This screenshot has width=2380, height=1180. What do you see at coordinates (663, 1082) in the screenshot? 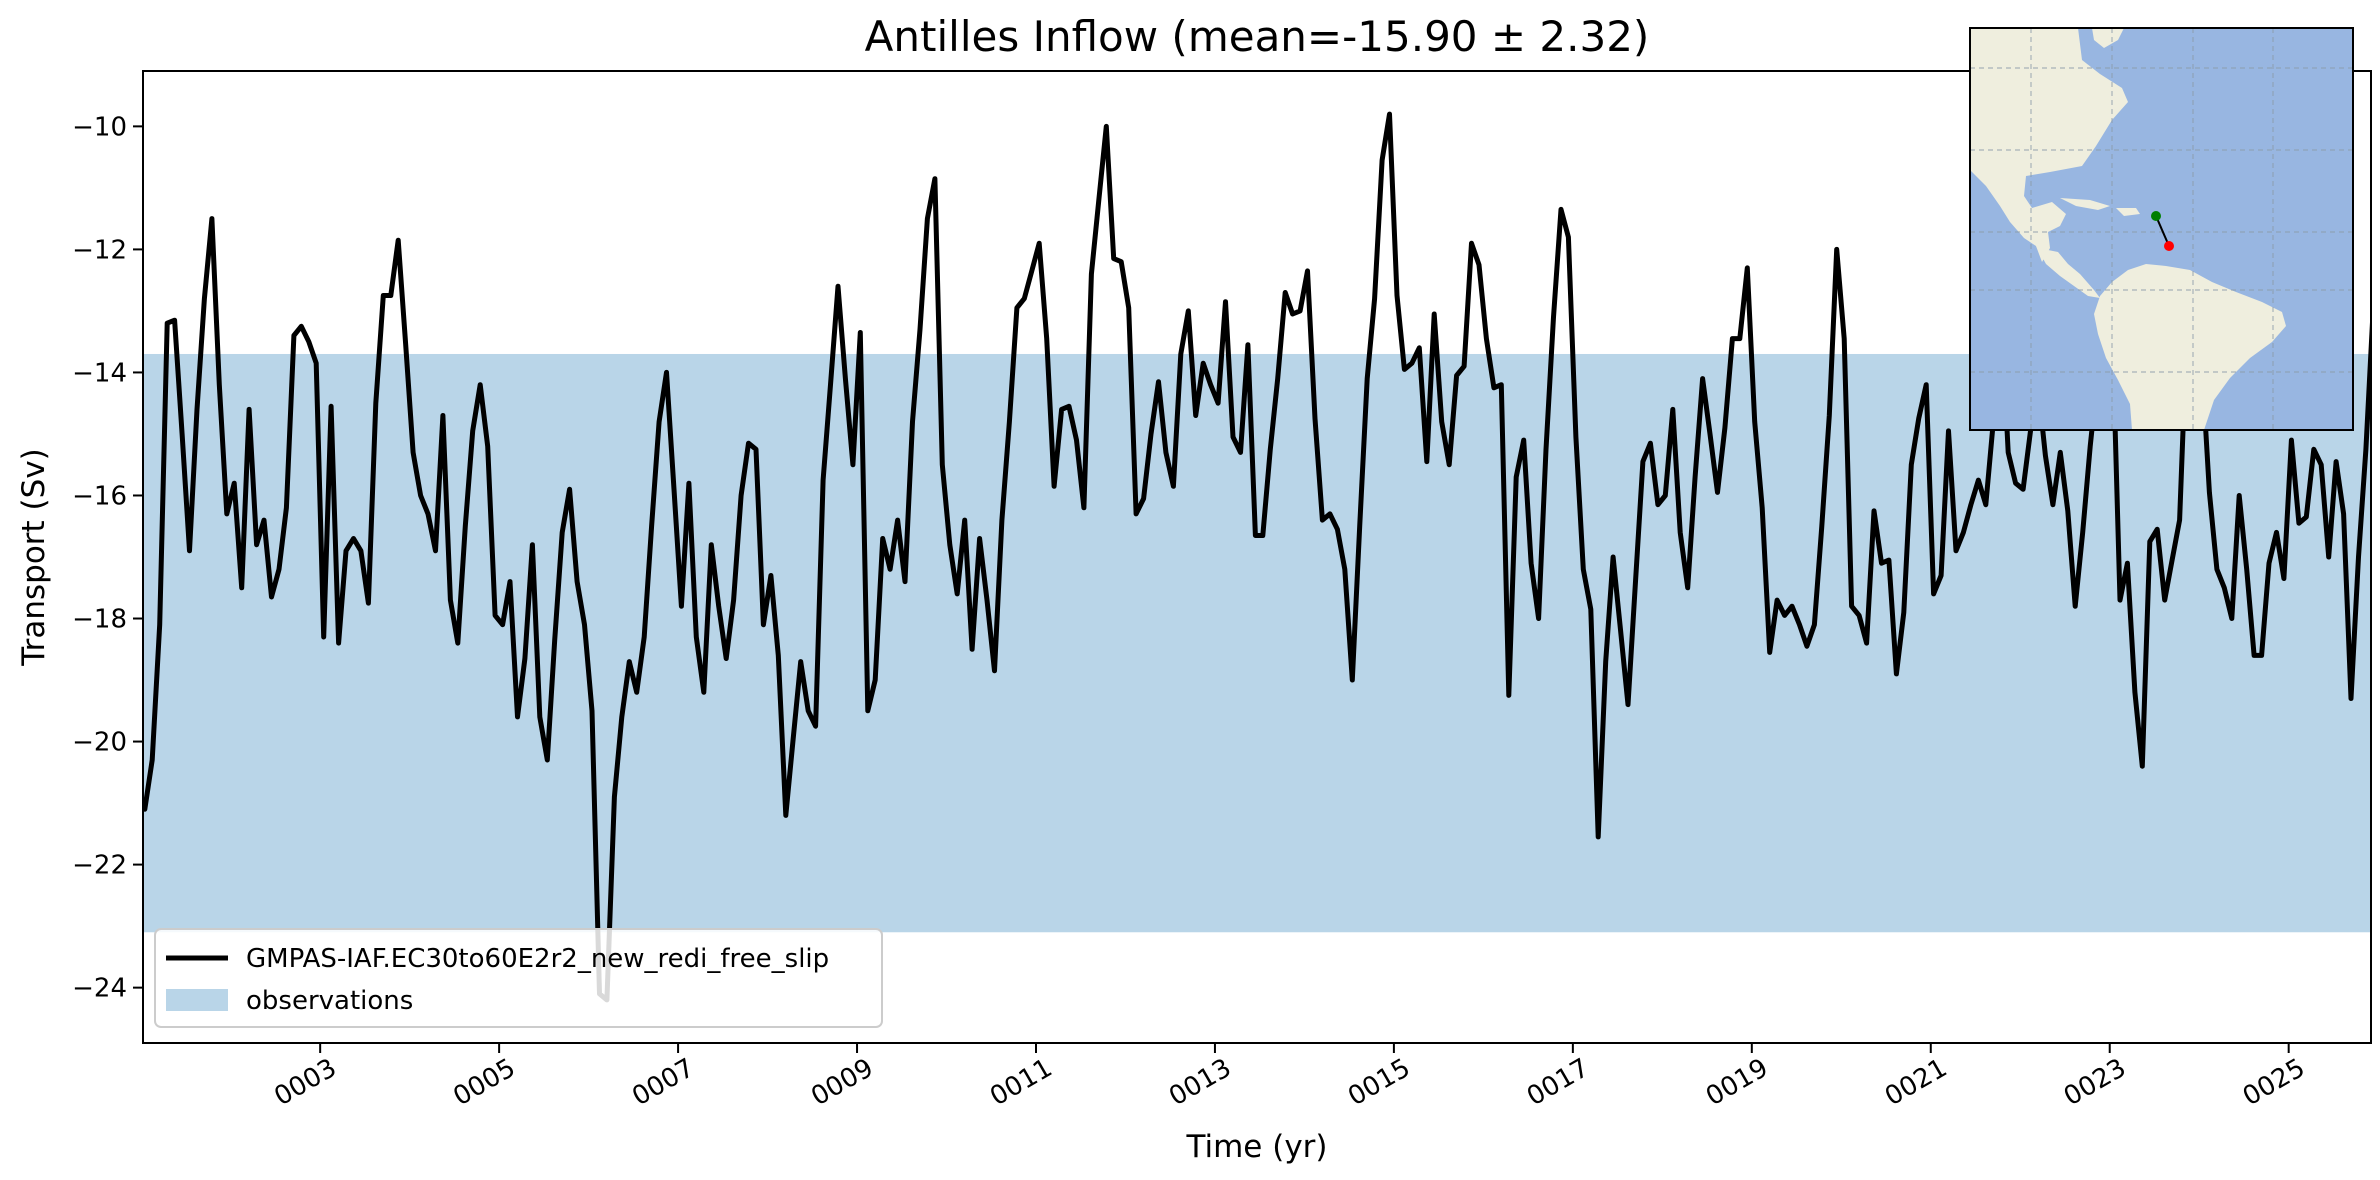
I see `x-tick-label: 0007` at bounding box center [663, 1082].